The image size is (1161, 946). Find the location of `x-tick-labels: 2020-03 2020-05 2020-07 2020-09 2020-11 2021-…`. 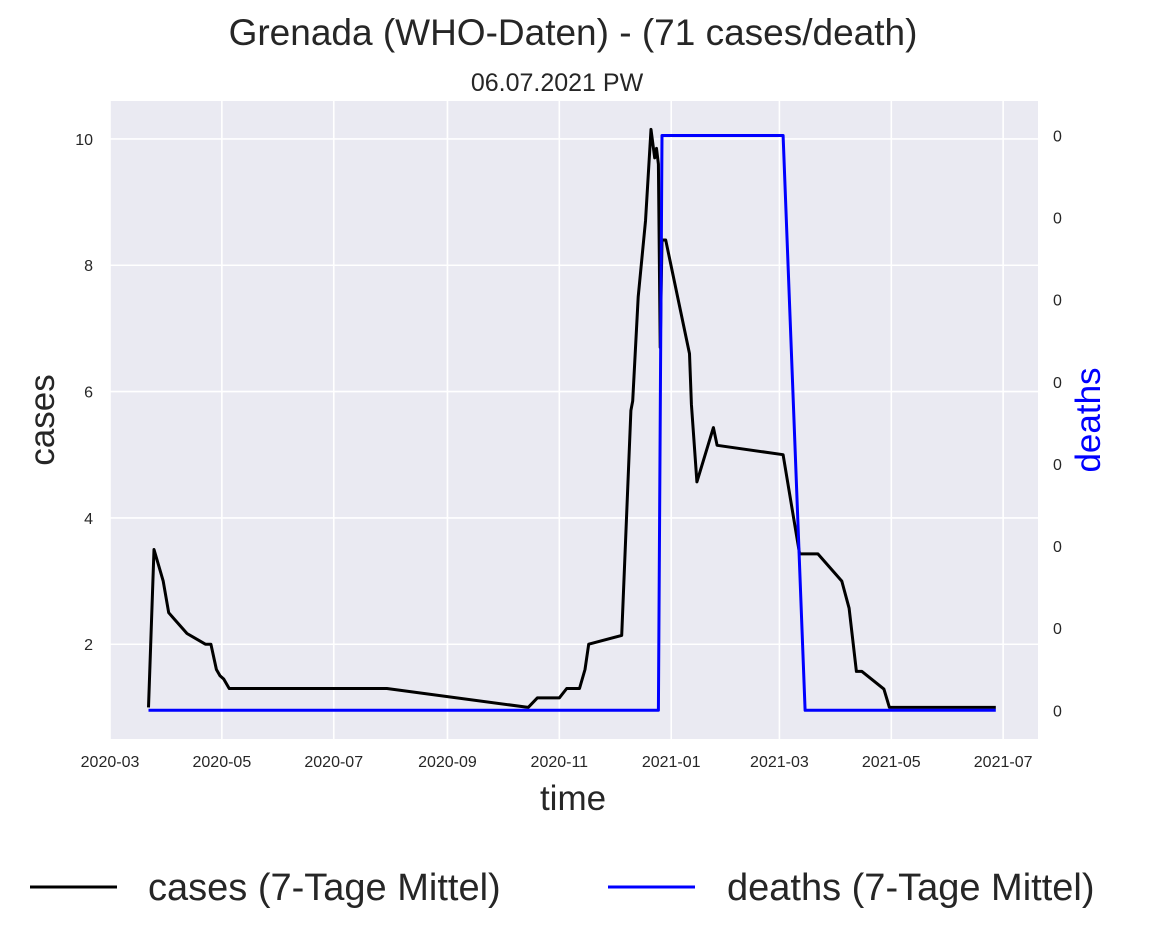

x-tick-labels: 2020-03 2020-05 2020-07 2020-09 2020-11 2021-… is located at coordinates (557, 762).